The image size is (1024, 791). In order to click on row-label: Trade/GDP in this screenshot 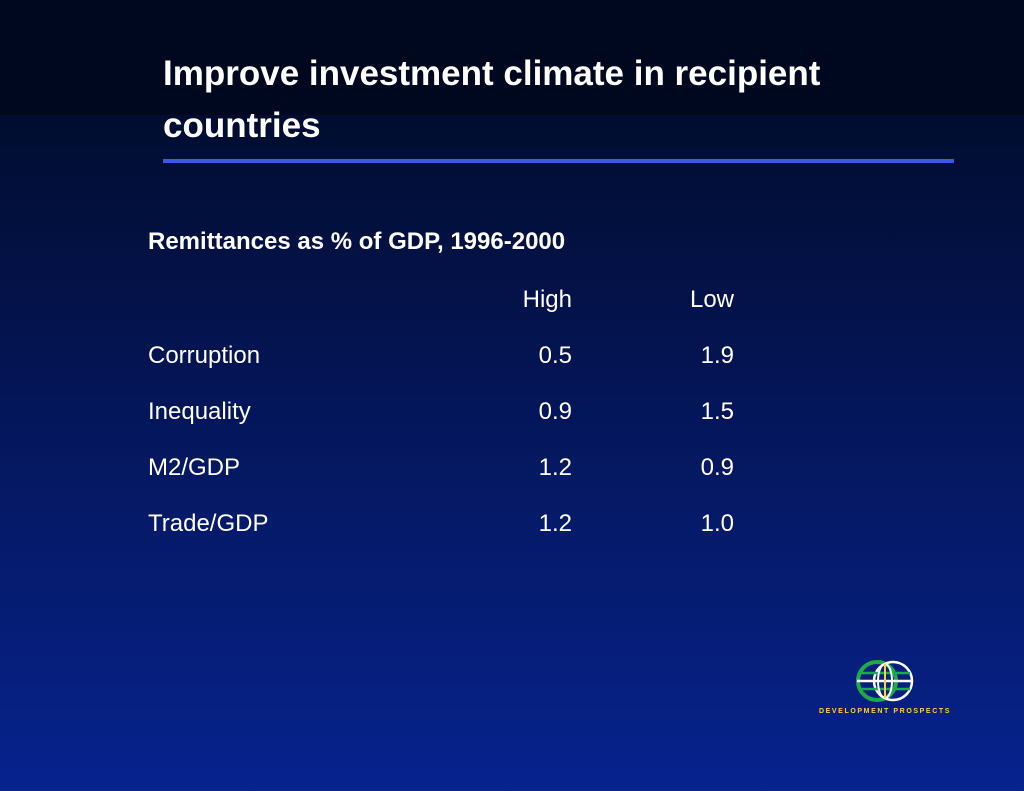, I will do `click(208, 523)`.